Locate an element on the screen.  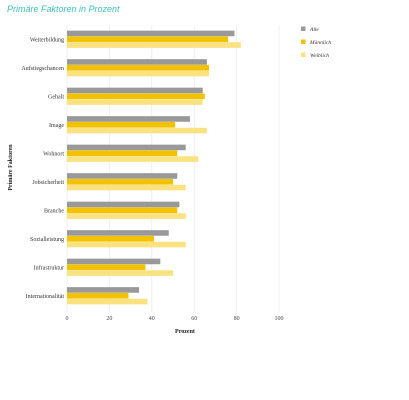
x-tick-label: 40 is located at coordinates (152, 319).